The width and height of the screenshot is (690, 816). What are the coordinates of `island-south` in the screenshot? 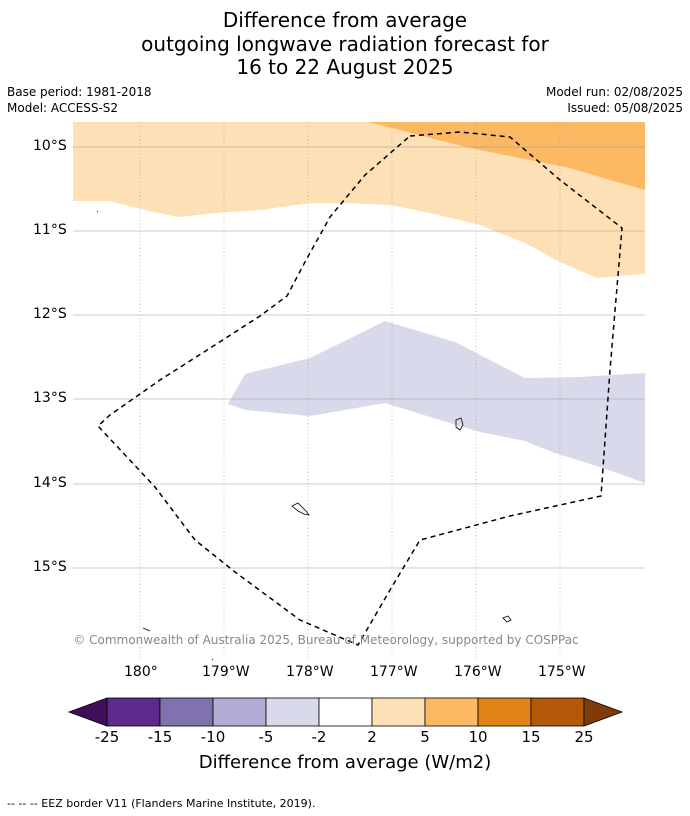 It's located at (507, 619).